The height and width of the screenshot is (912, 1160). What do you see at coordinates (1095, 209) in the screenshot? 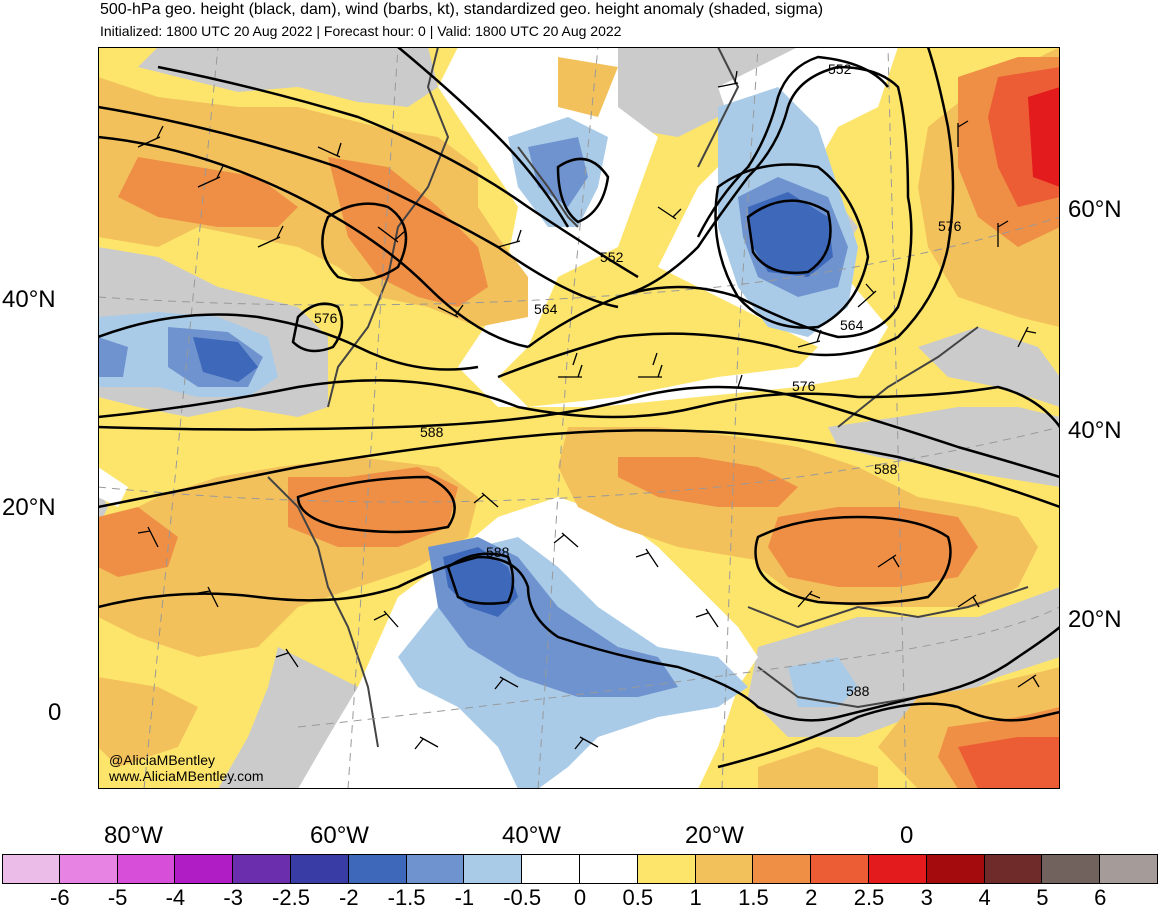
I see `lat-label-right: 60°N` at bounding box center [1095, 209].